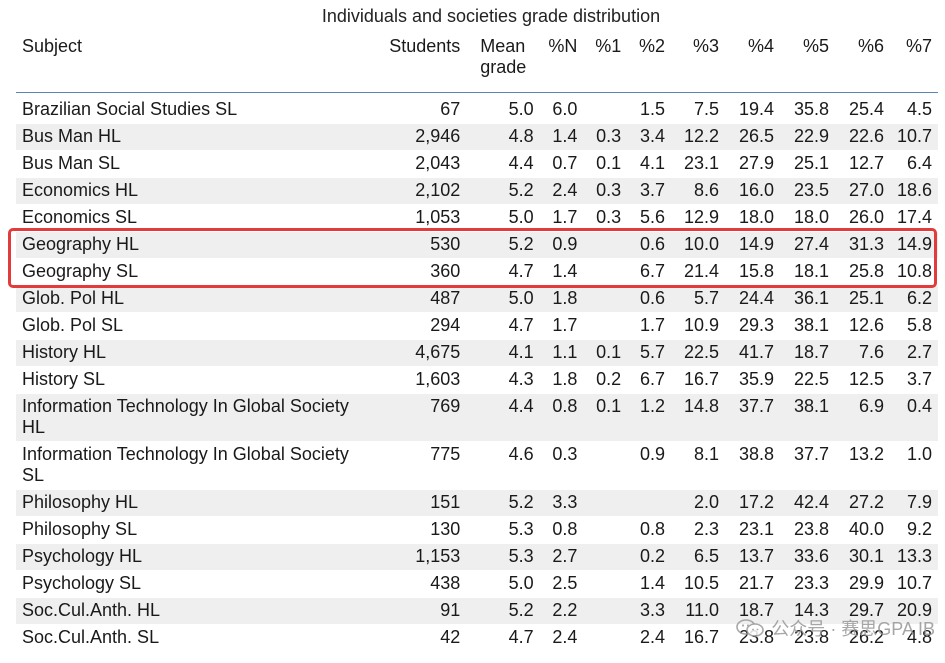 The height and width of the screenshot is (663, 945). I want to click on cell-pct-6: 25.4, so click(862, 108).